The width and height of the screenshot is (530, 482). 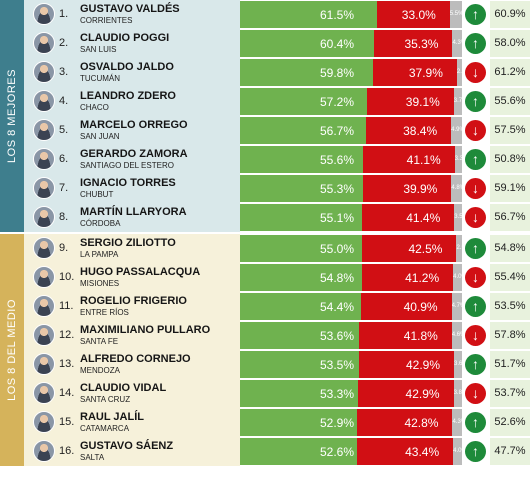 What do you see at coordinates (456, 130) in the screenshot?
I see `no-response-value: 4.9%` at bounding box center [456, 130].